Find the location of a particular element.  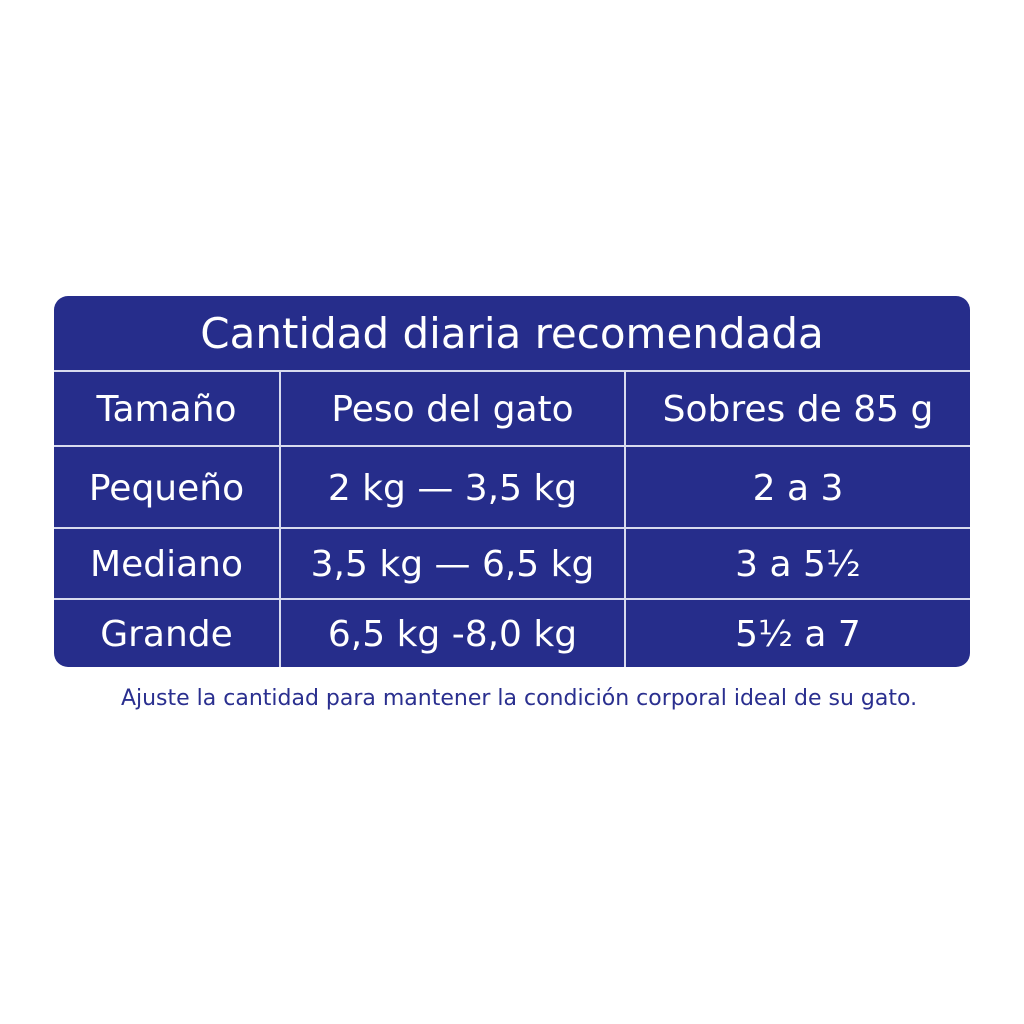

cell-size: Mediano is located at coordinates (167, 564).